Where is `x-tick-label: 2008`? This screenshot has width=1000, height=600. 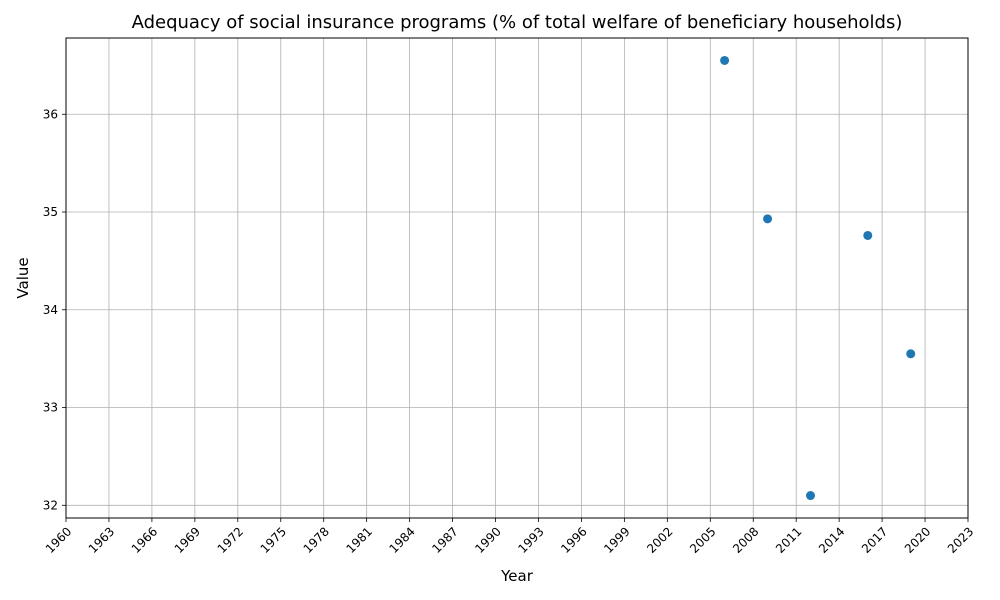 x-tick-label: 2008 is located at coordinates (745, 539).